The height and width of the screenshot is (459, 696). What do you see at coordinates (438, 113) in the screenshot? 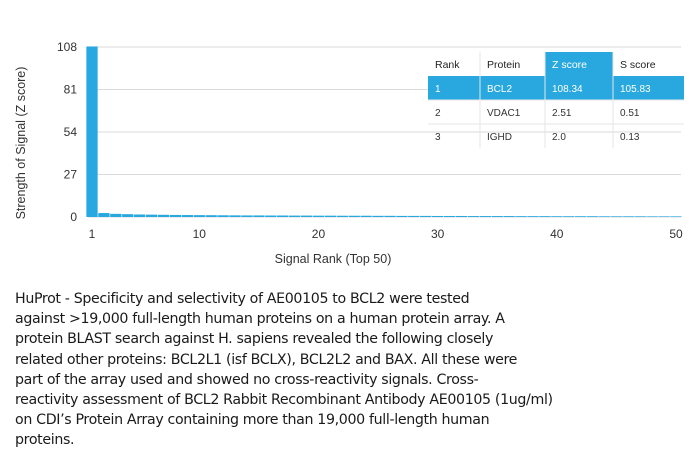
I see `table-cell: 2` at bounding box center [438, 113].